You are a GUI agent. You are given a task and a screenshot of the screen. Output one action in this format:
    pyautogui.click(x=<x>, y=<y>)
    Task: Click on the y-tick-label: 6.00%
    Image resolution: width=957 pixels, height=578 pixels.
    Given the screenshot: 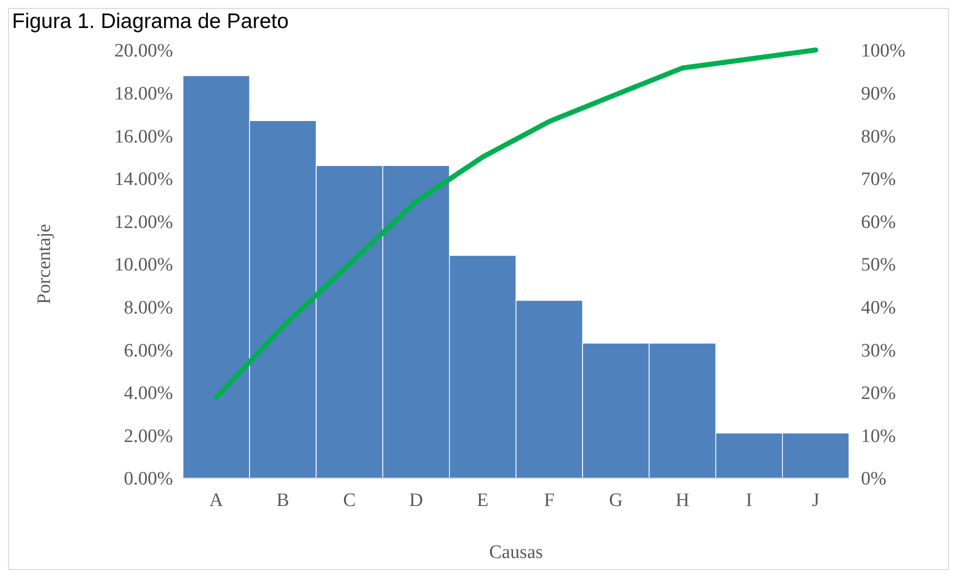 What is the action you would take?
    pyautogui.click(x=149, y=351)
    